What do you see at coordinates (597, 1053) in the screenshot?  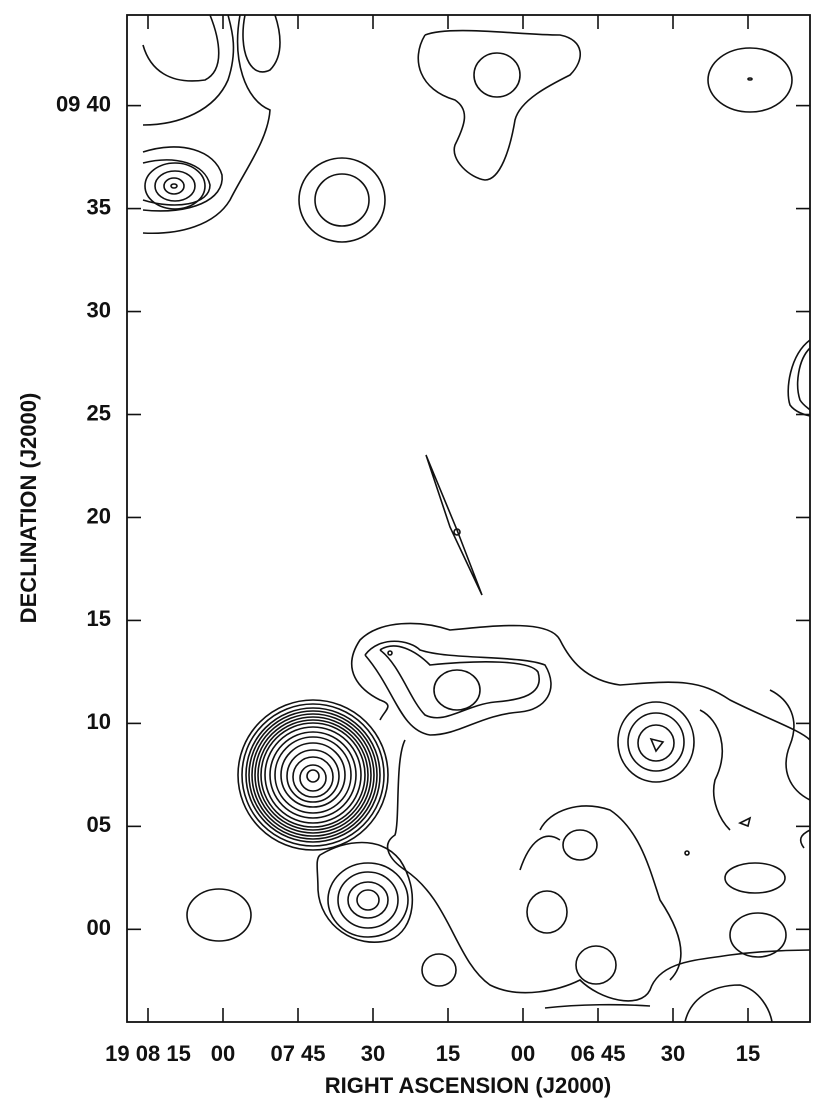 I see `x-tick-label: 06 45` at bounding box center [597, 1053].